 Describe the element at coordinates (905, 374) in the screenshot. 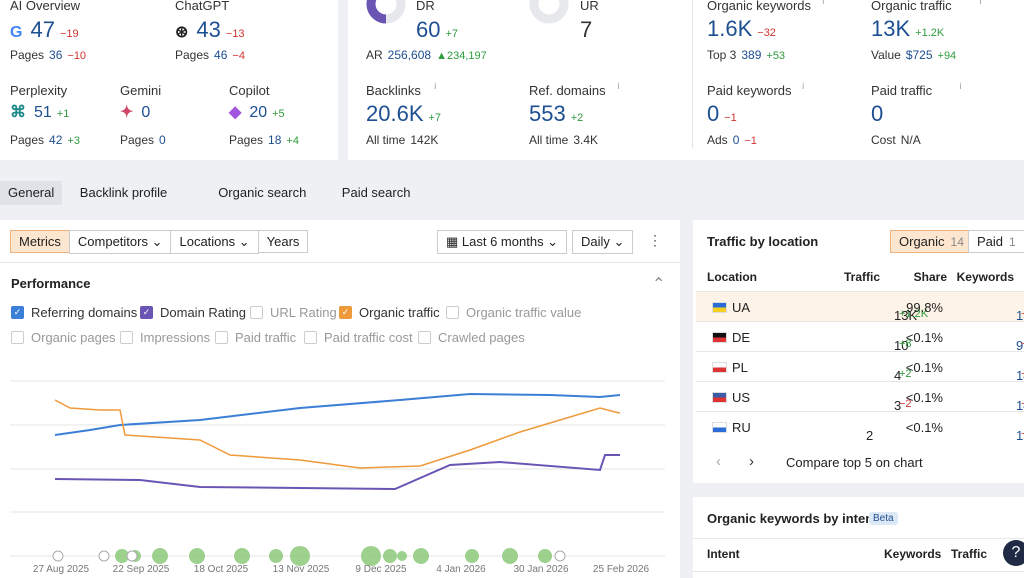

I see `traffic-delta: +2` at that location.